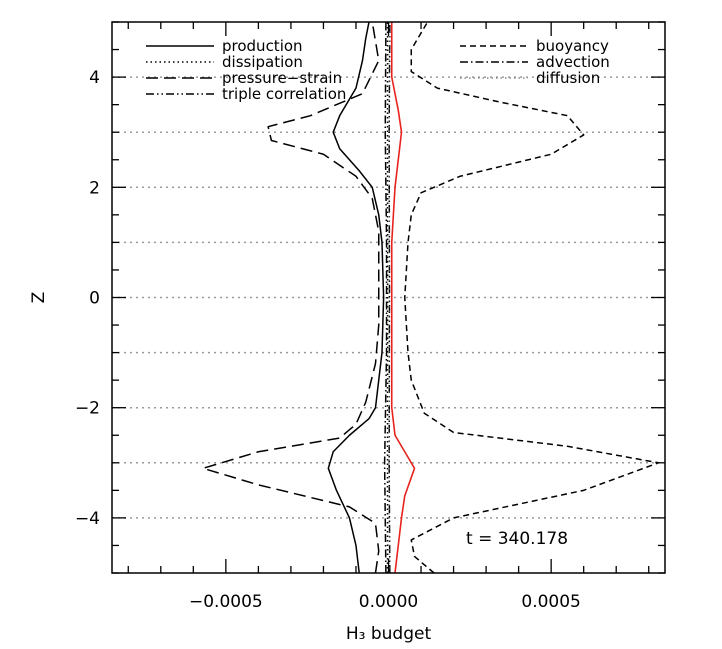 Image resolution: width=722 pixels, height=649 pixels. I want to click on x-tick-label: 0.0005, so click(550, 602).